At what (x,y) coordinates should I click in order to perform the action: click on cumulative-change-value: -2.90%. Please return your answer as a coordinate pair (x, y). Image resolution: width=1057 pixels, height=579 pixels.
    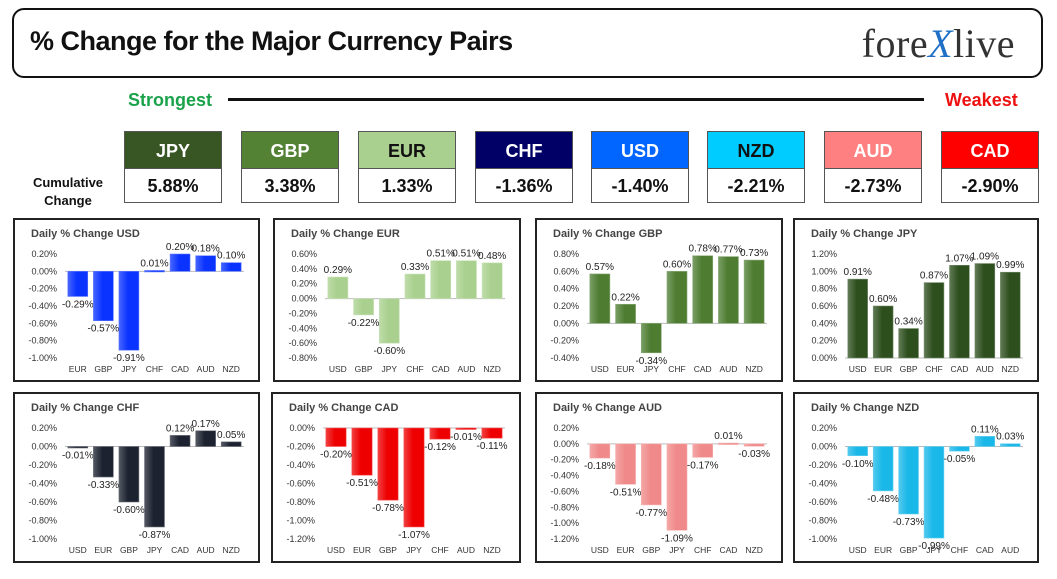
    Looking at the image, I should click on (990, 186).